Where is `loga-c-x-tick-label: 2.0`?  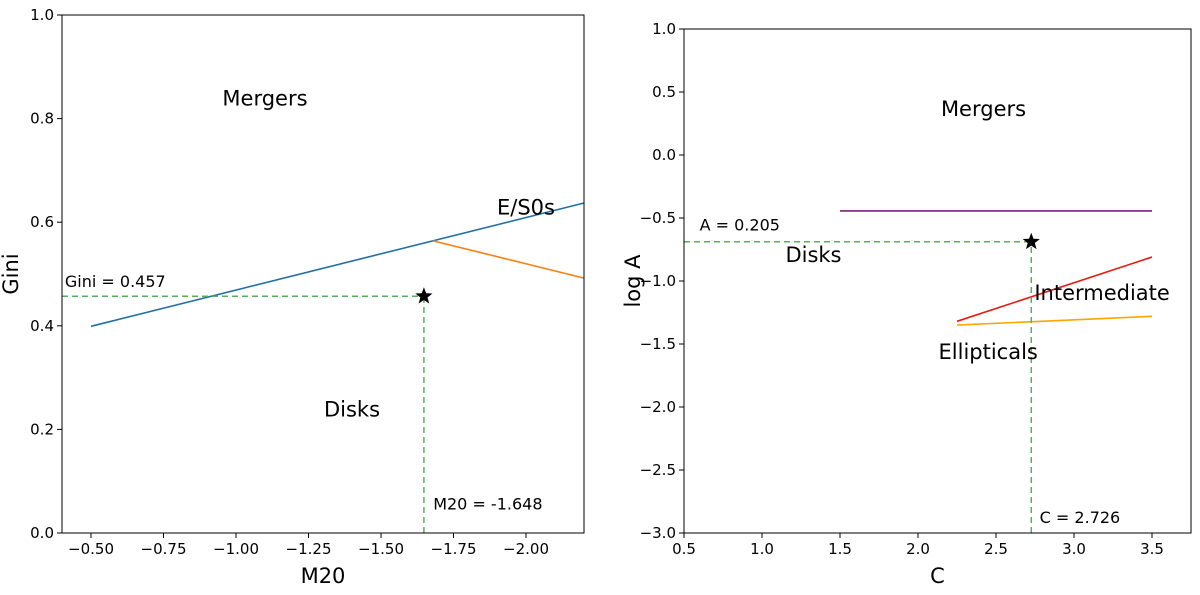 loga-c-x-tick-label: 2.0 is located at coordinates (918, 549).